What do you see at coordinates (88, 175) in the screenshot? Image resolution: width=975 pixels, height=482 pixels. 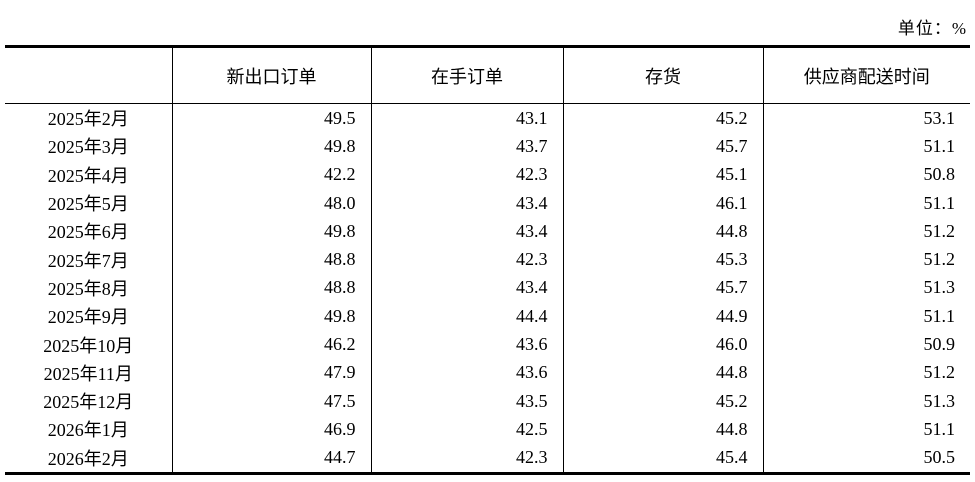 I see `period-cell: 2025年4月` at bounding box center [88, 175].